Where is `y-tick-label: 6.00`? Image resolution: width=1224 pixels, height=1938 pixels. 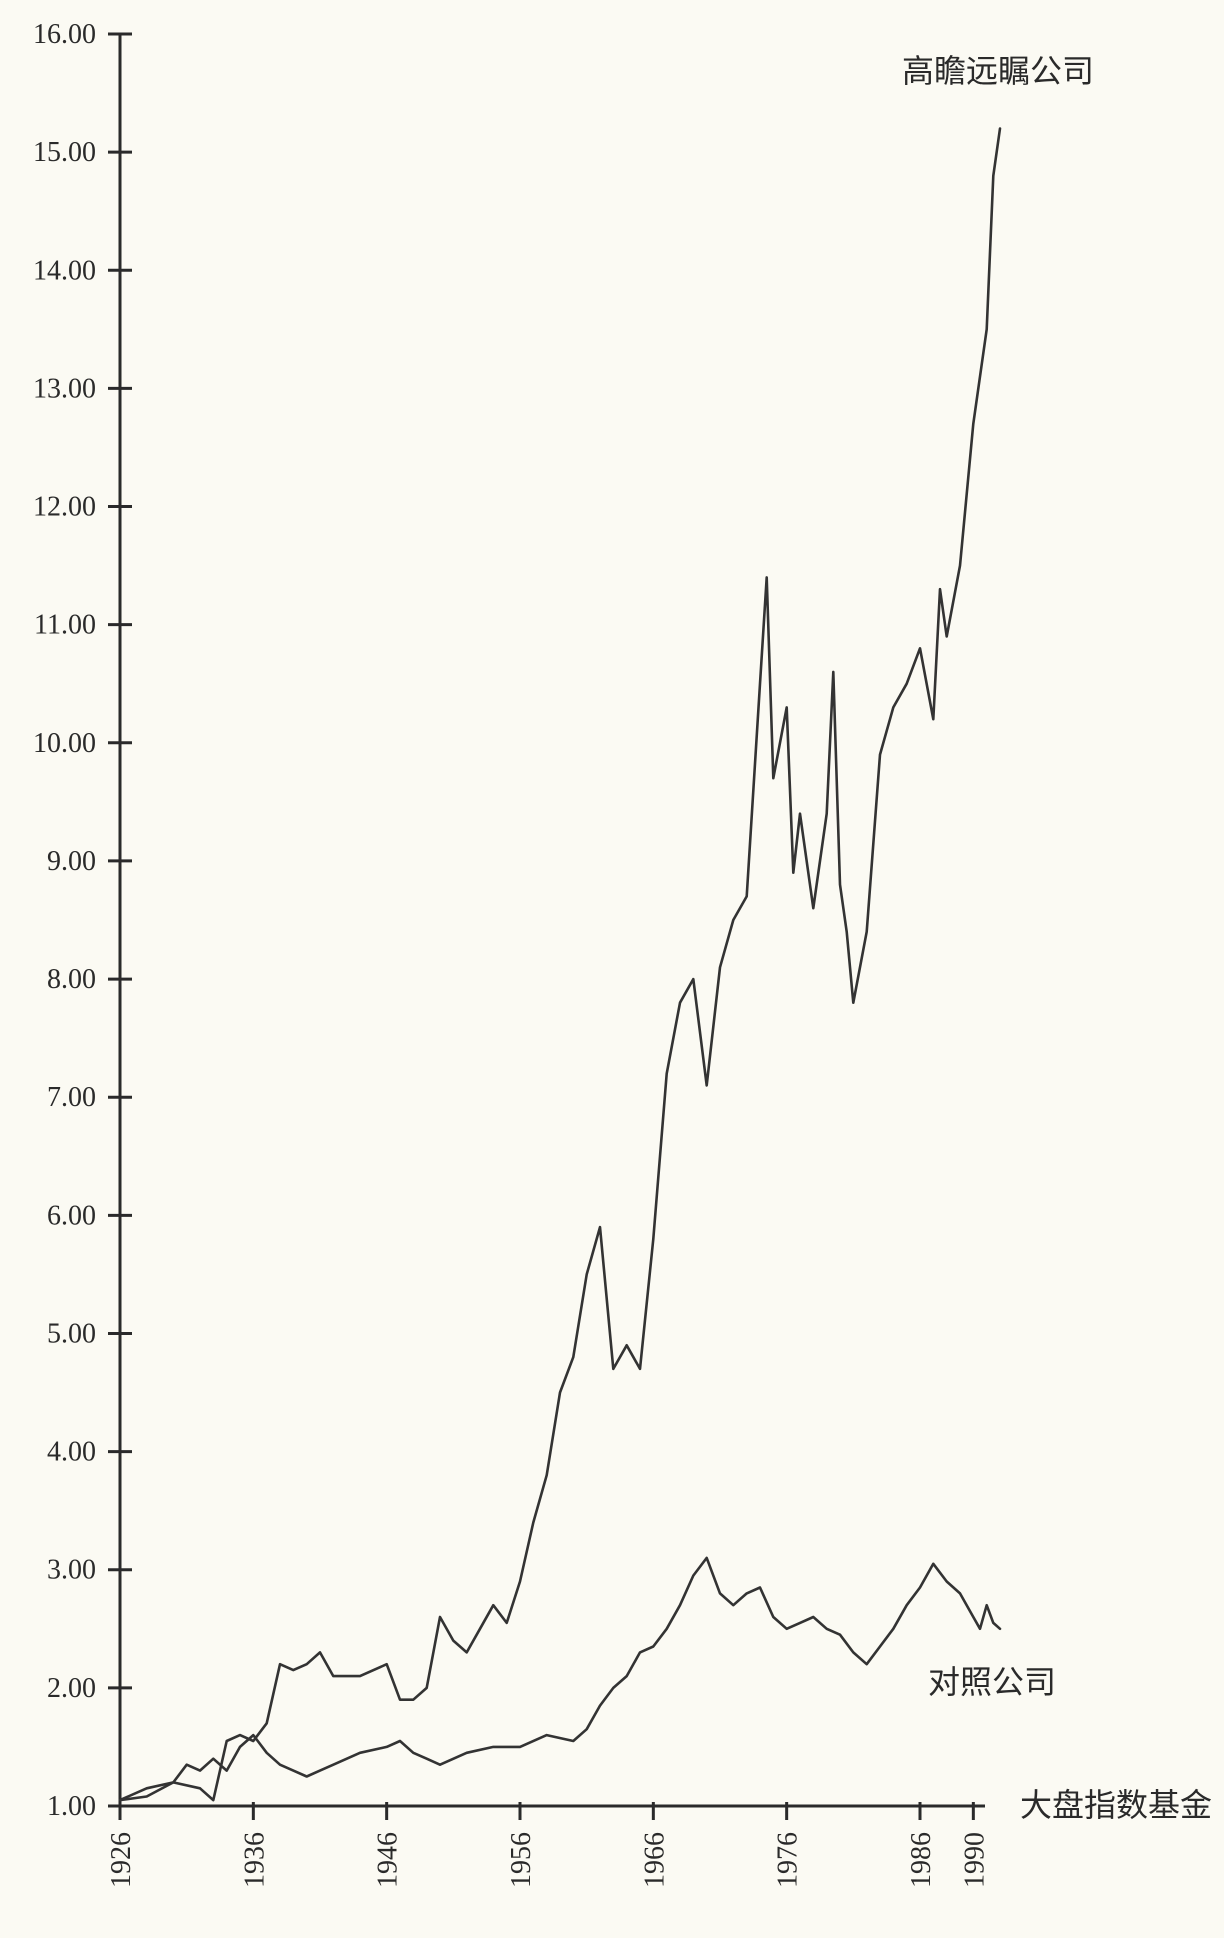
y-tick-label: 6.00 is located at coordinates (71, 1215).